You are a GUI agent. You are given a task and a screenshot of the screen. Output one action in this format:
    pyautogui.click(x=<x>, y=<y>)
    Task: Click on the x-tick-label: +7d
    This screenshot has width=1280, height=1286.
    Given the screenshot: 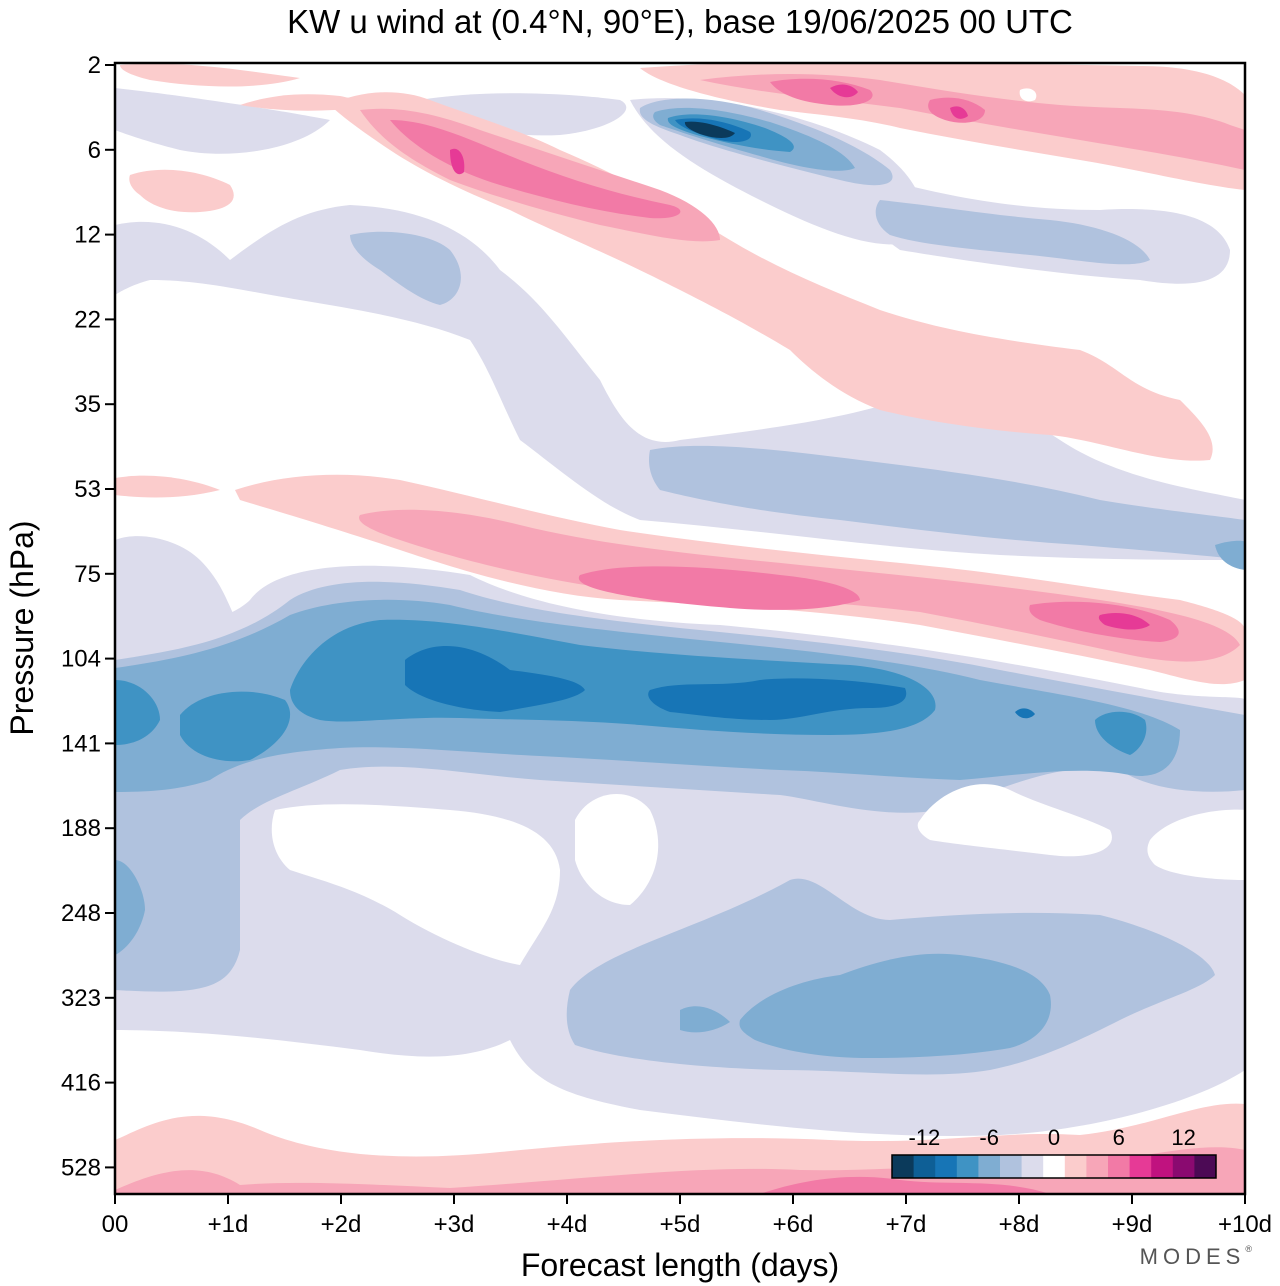 What is the action you would take?
    pyautogui.click(x=906, y=1224)
    